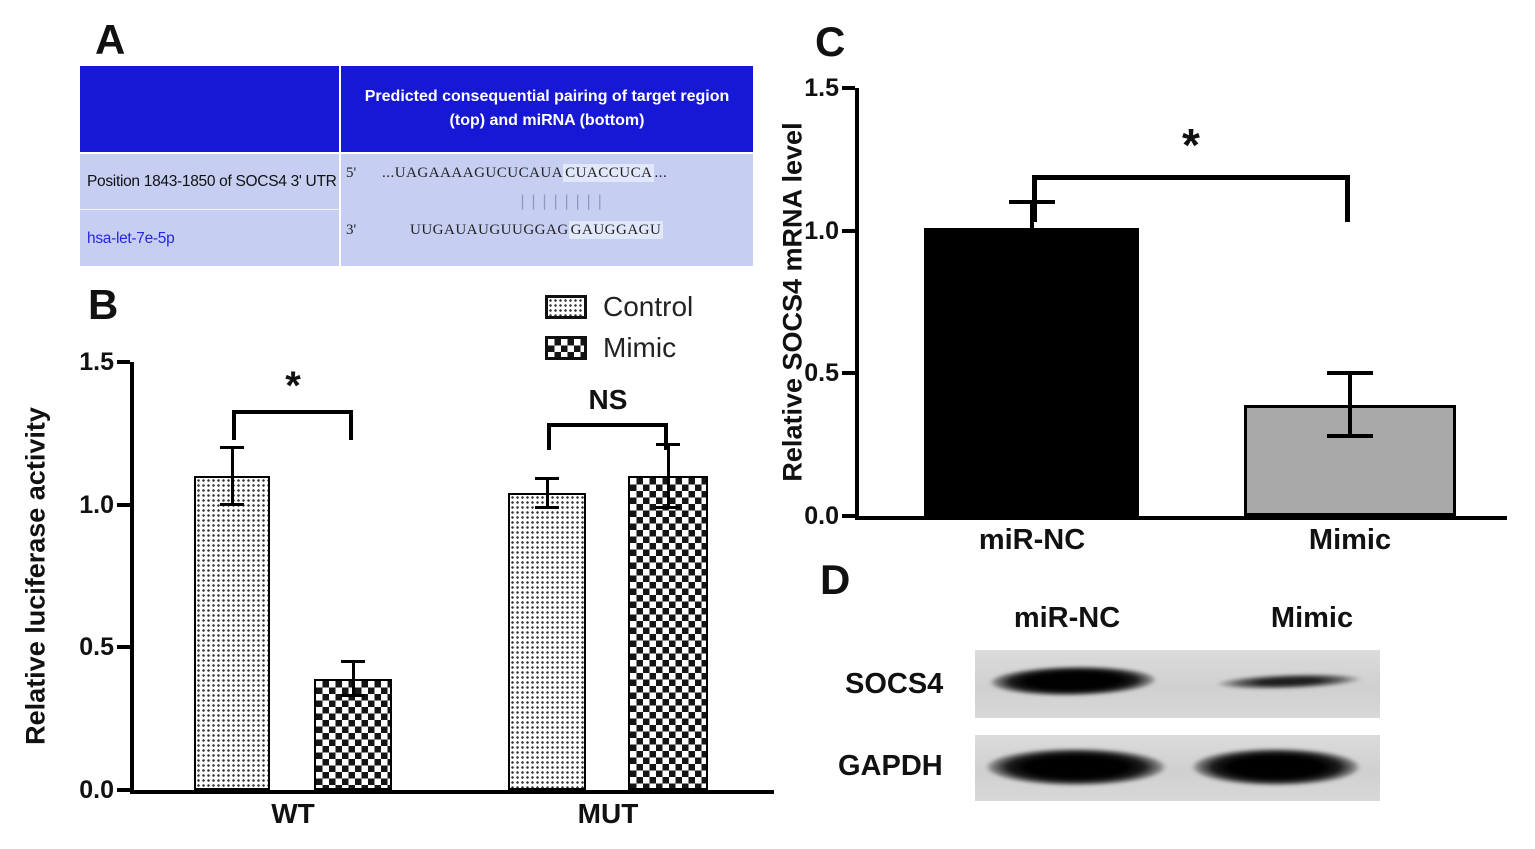  I want to click on d-row-label-gapdh: GAPDH, so click(890, 766).